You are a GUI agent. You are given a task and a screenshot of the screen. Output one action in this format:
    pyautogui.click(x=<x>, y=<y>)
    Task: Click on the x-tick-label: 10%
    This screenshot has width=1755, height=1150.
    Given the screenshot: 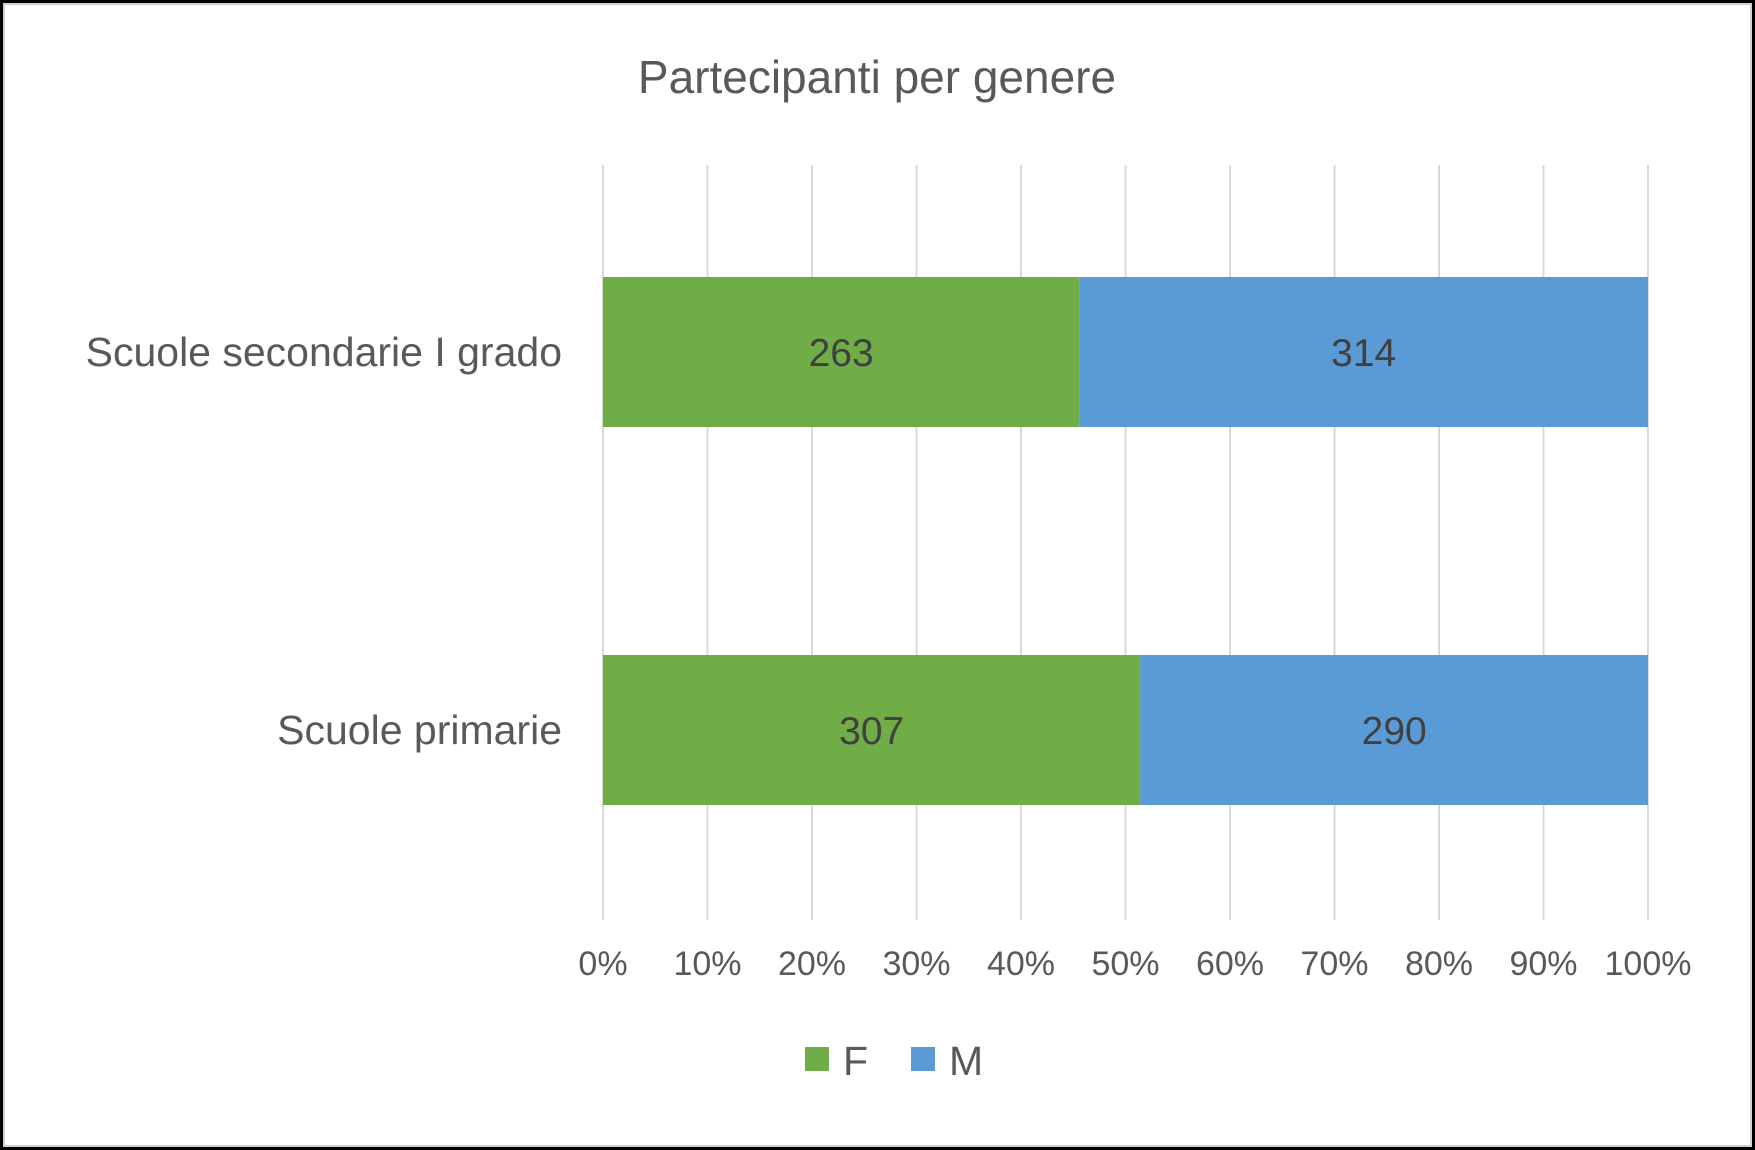 What is the action you would take?
    pyautogui.click(x=707, y=964)
    